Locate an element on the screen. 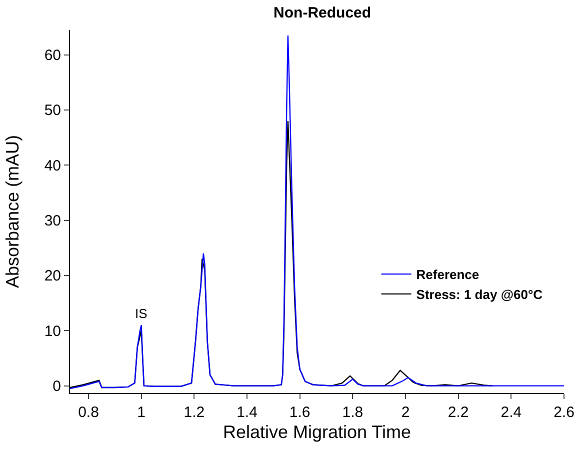 This screenshot has width=586, height=451. legend-label: Reference is located at coordinates (448, 274).